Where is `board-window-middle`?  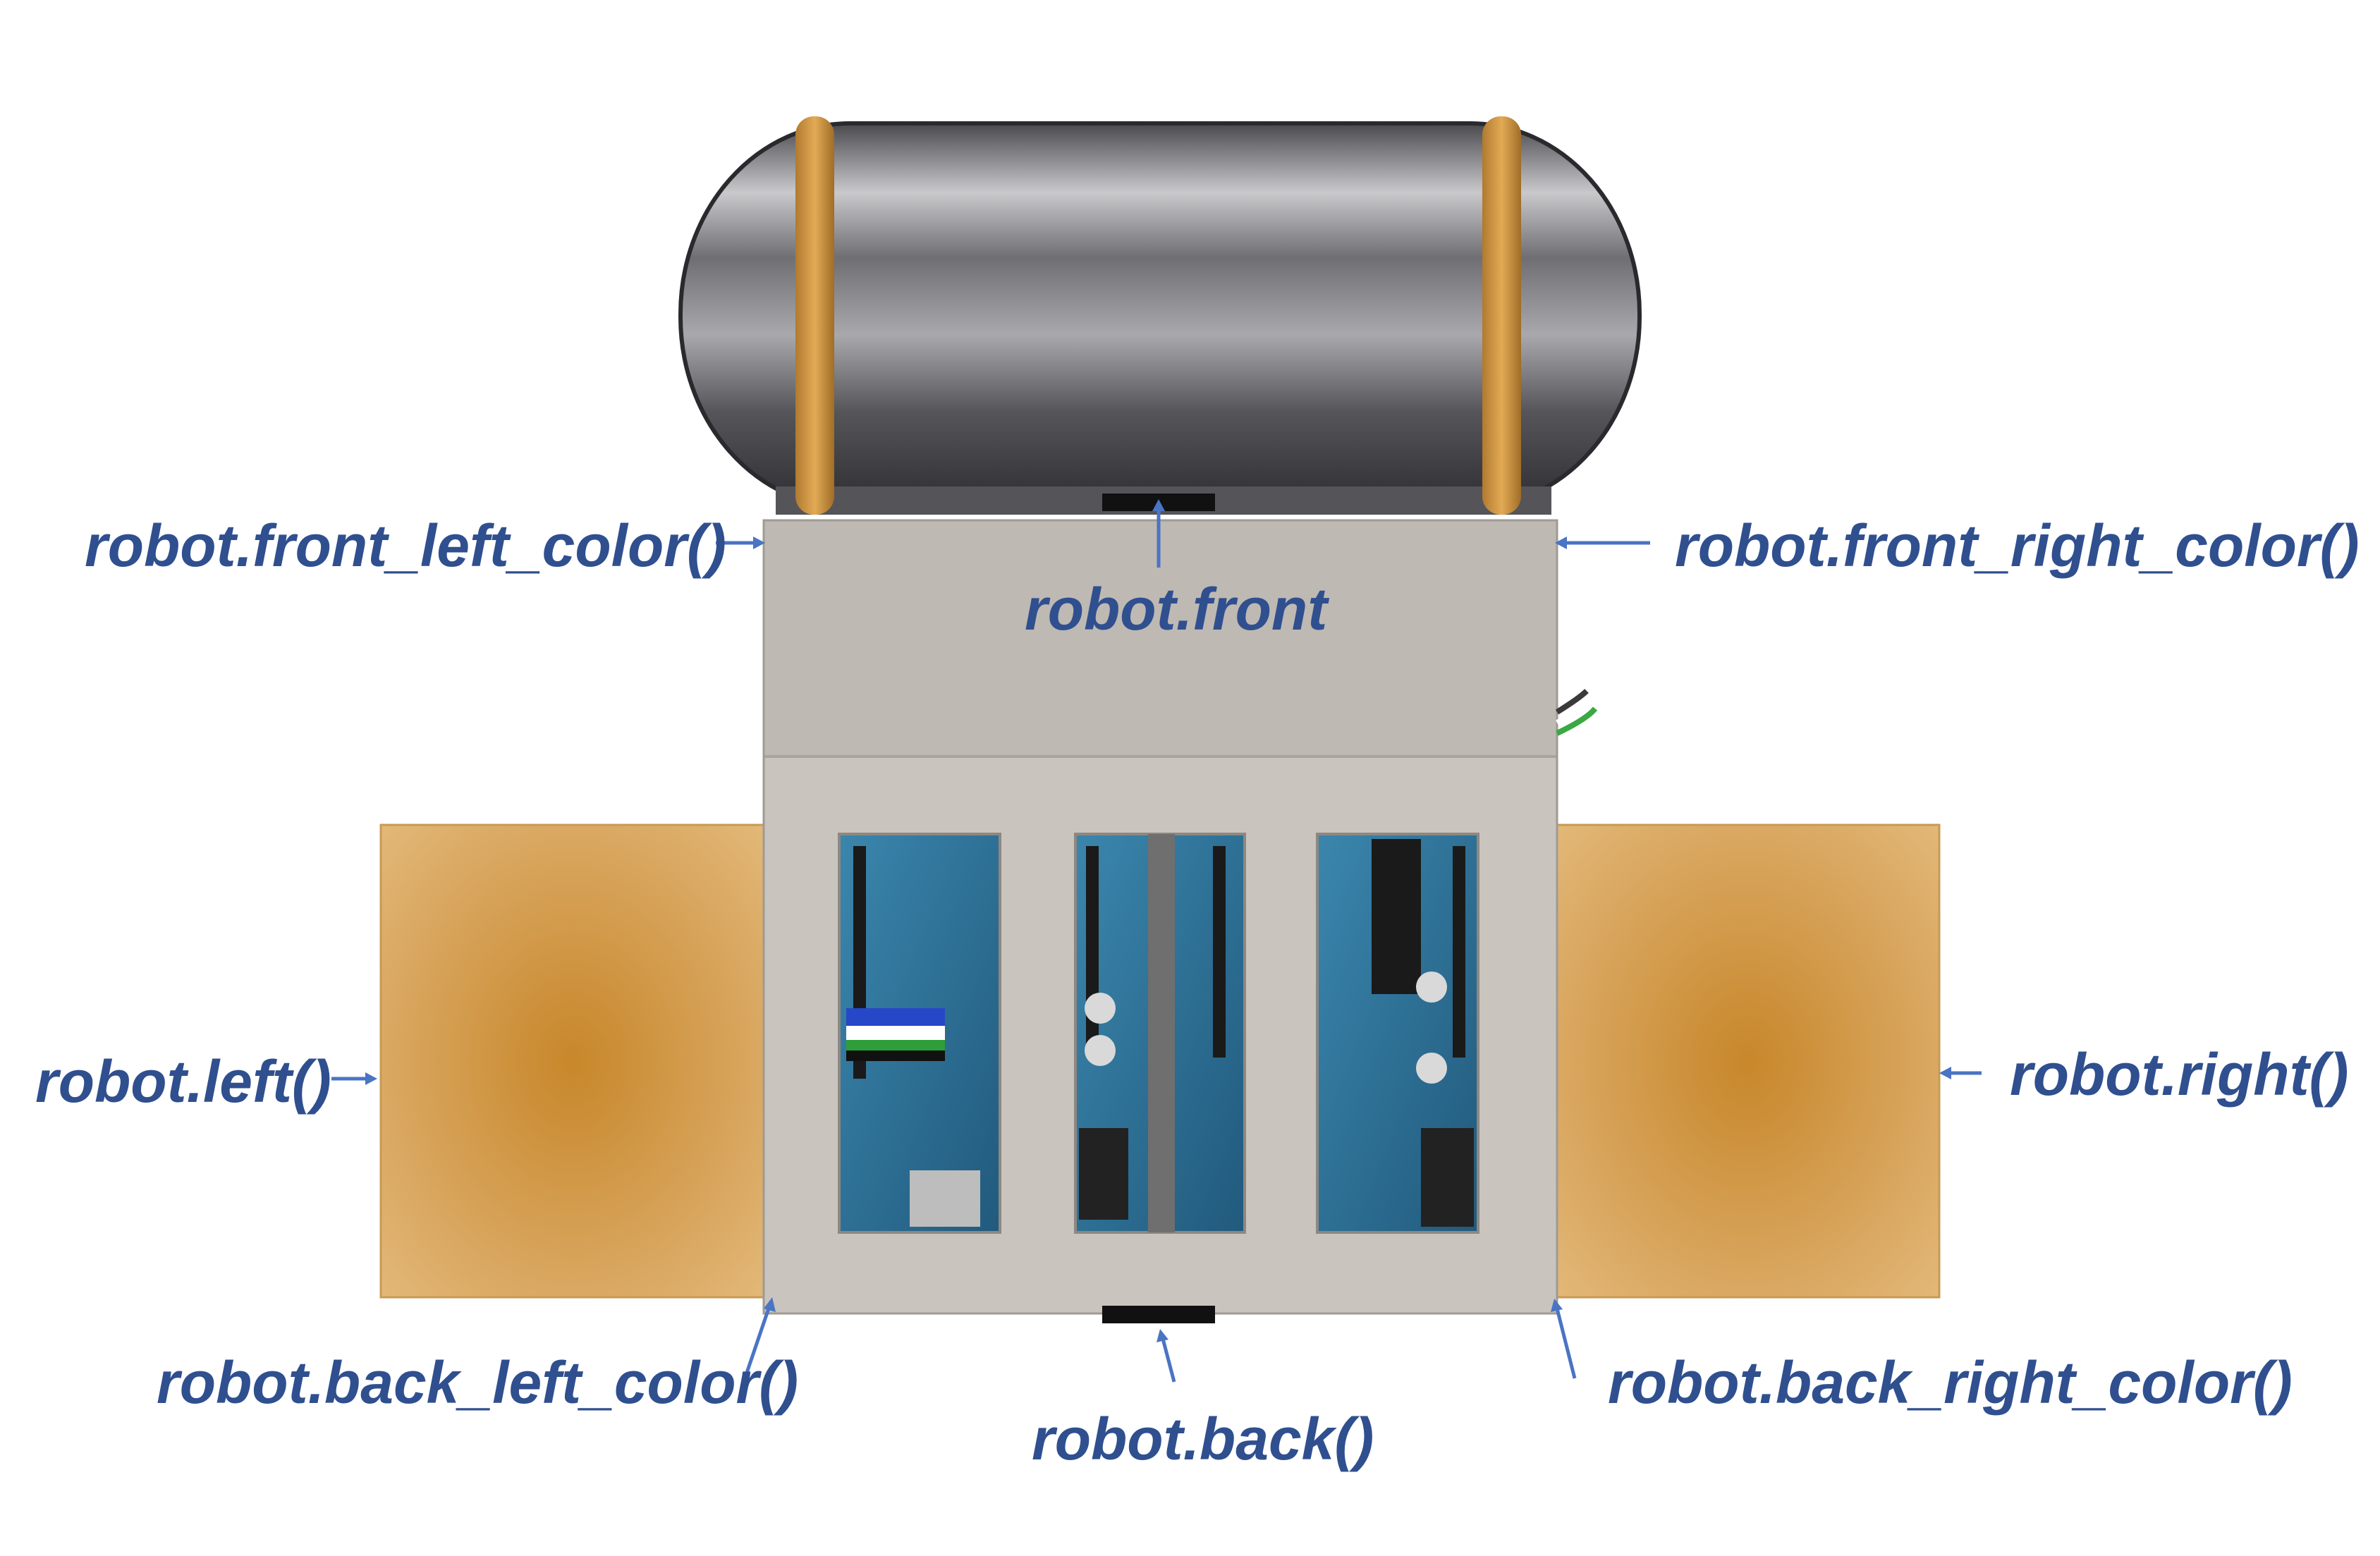
board-window-middle is located at coordinates (1160, 1033).